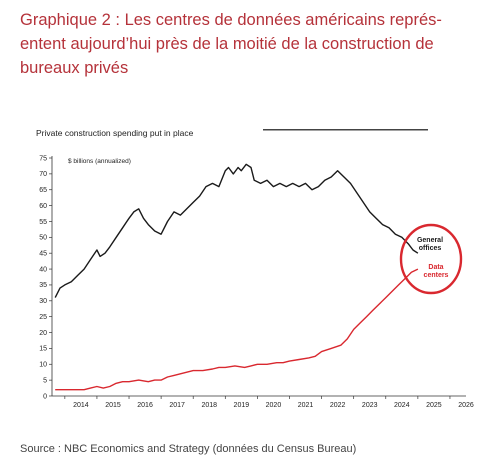 The height and width of the screenshot is (472, 490). What do you see at coordinates (436, 275) in the screenshot?
I see `data-centers-label-line: centers` at bounding box center [436, 275].